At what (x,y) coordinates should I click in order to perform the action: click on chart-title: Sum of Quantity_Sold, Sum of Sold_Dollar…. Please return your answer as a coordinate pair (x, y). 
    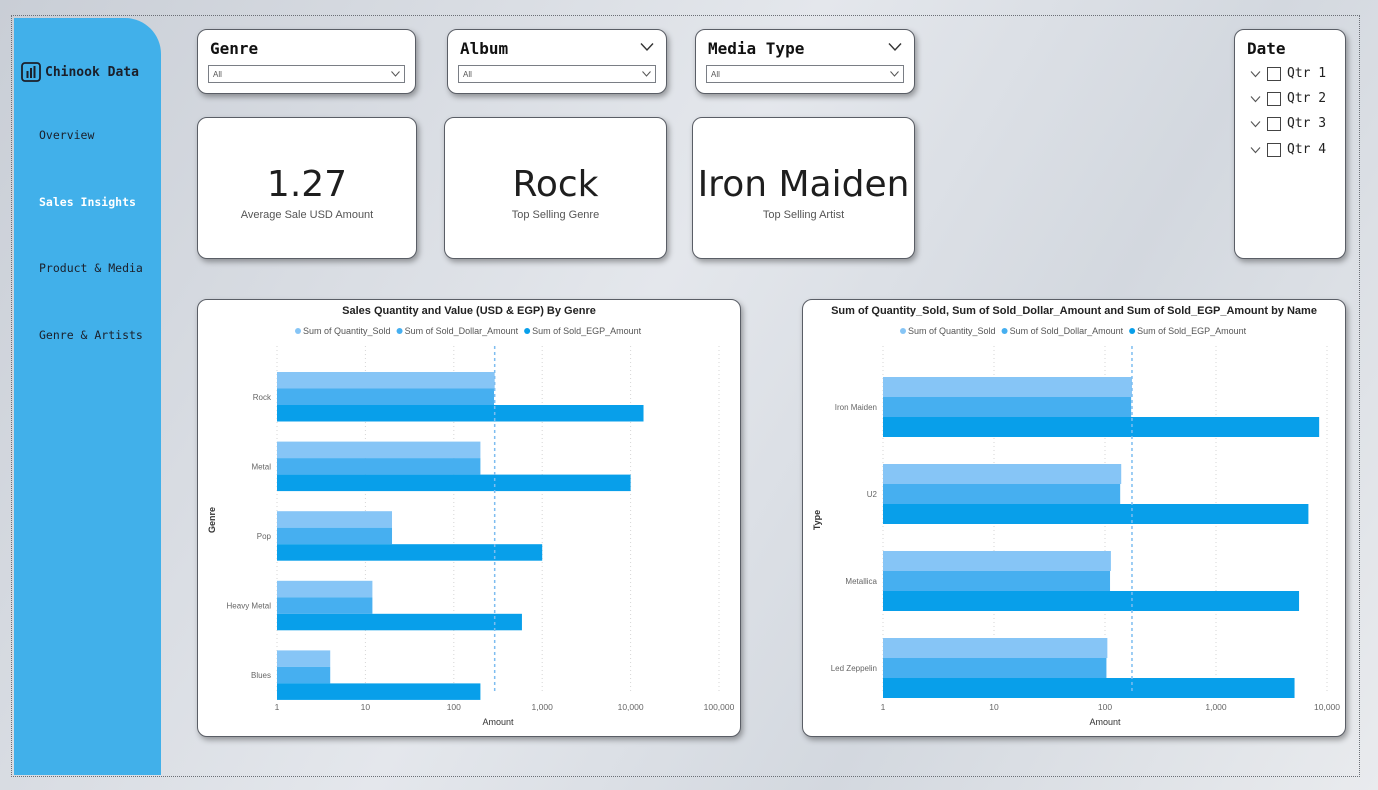
    Looking at the image, I should click on (1074, 311).